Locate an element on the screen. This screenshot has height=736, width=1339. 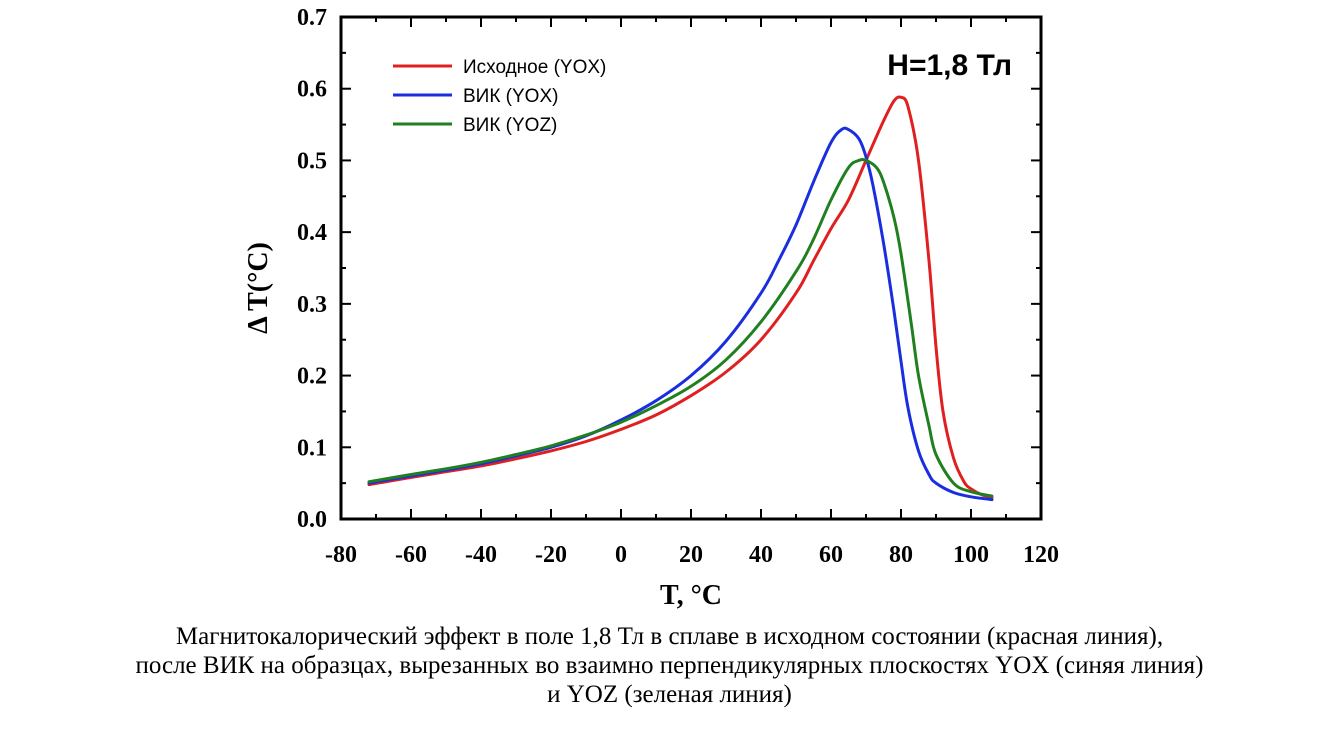
x-tick-label: 80 is located at coordinates (901, 555).